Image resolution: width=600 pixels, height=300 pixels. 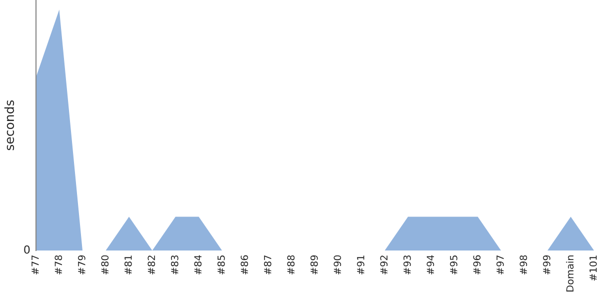 What do you see at coordinates (268, 265) in the screenshot?
I see `x-tick-label: #87` at bounding box center [268, 265].